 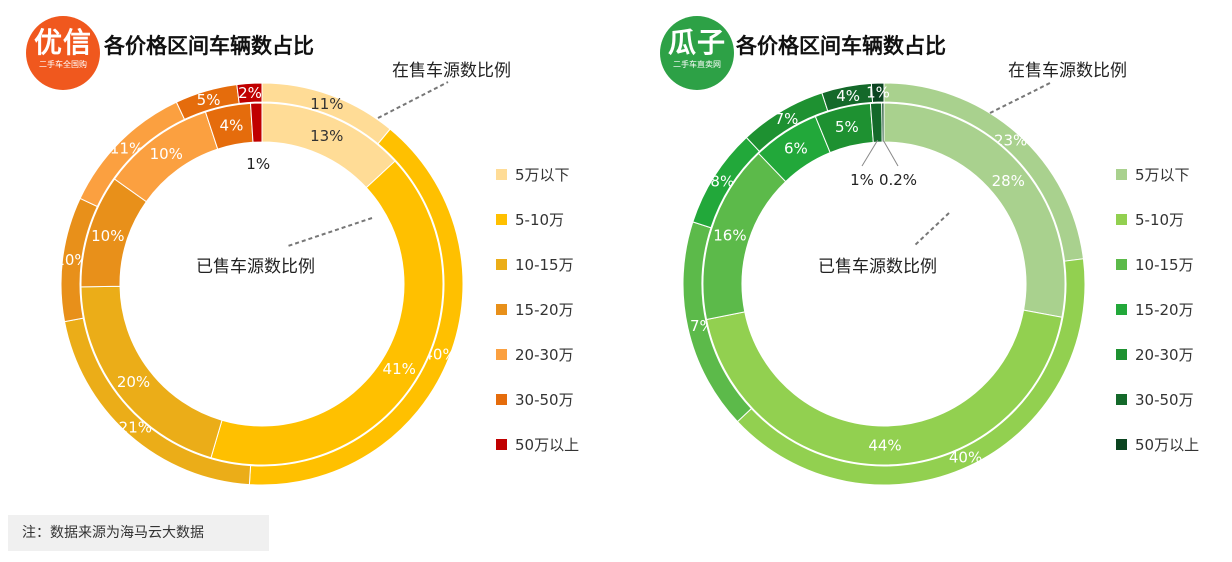 I want to click on inner-ring-label-0: 28%, so click(x=1008, y=181).